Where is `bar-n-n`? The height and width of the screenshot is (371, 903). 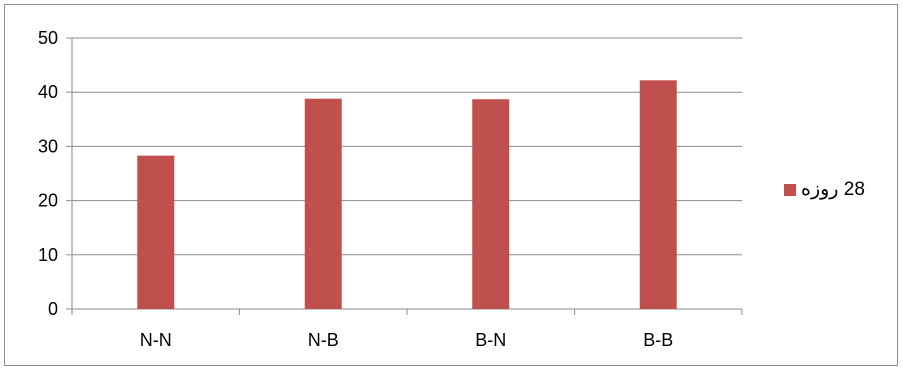
bar-n-n is located at coordinates (156, 232).